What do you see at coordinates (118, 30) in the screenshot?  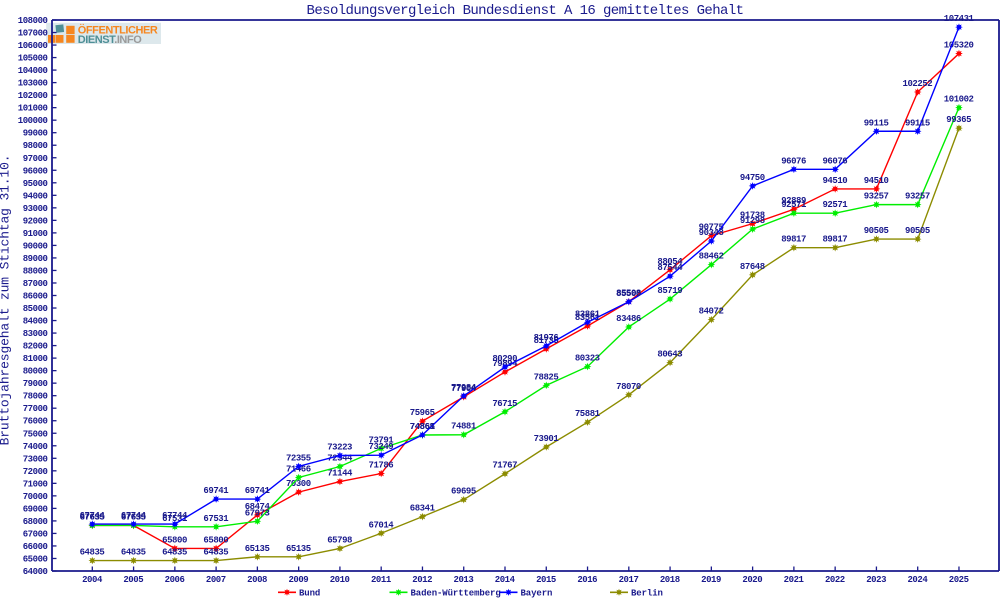 I see `svg-text: ÖFFENTLICHER` at bounding box center [118, 30].